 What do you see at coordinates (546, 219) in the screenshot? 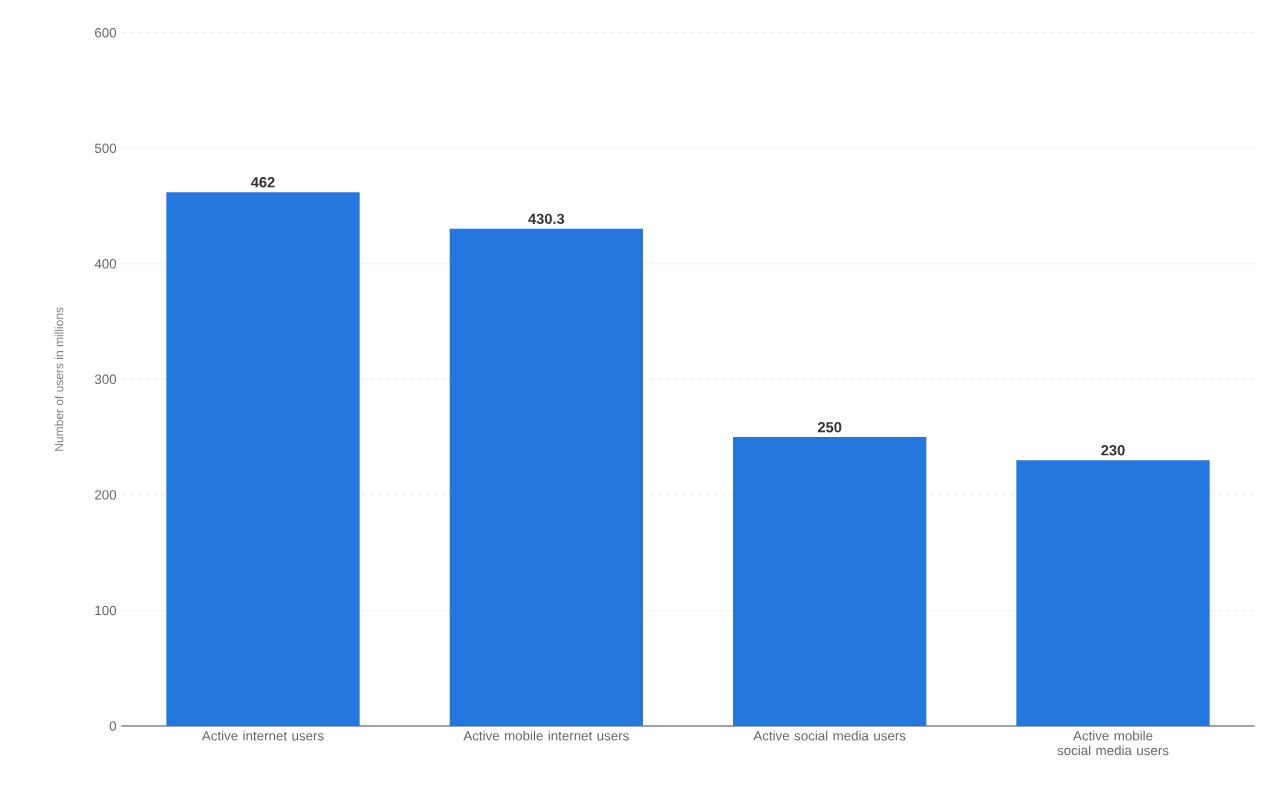
I see `data-label: 430.3` at bounding box center [546, 219].